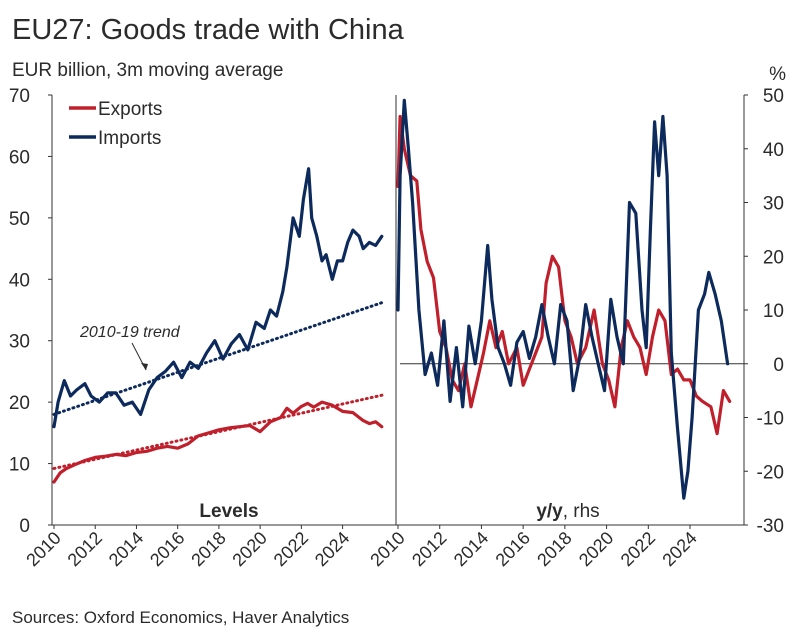 Image resolution: width=805 pixels, height=639 pixels. Describe the element at coordinates (148, 70) in the screenshot. I see `chart-subtitle: EUR billion, 3m moving average` at that location.